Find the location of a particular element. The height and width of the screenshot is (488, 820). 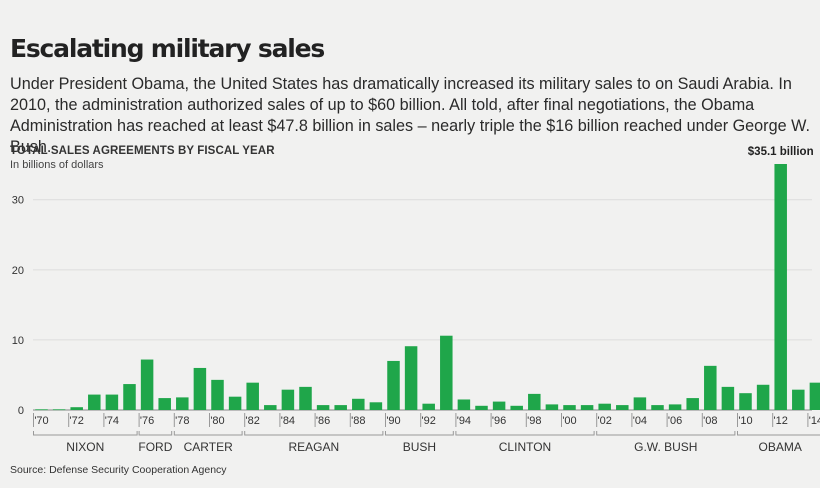

page-title: Escalating military sales is located at coordinates (167, 48).